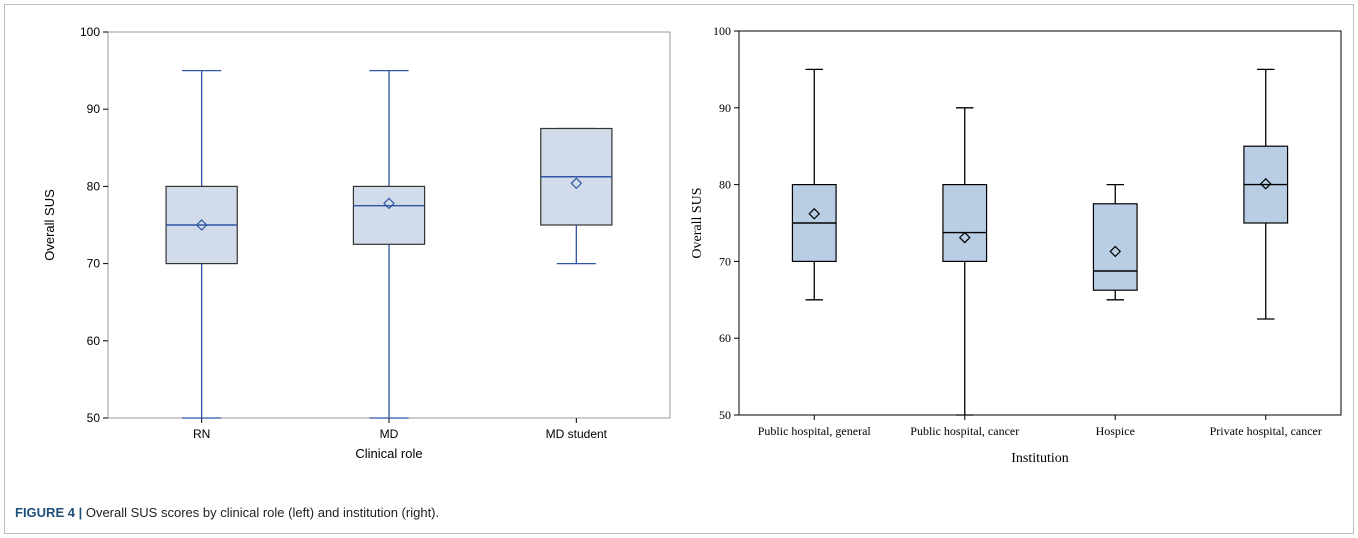 Image resolution: width=1358 pixels, height=538 pixels. Describe the element at coordinates (577, 434) in the screenshot. I see `x-tick-label: MD student` at that location.